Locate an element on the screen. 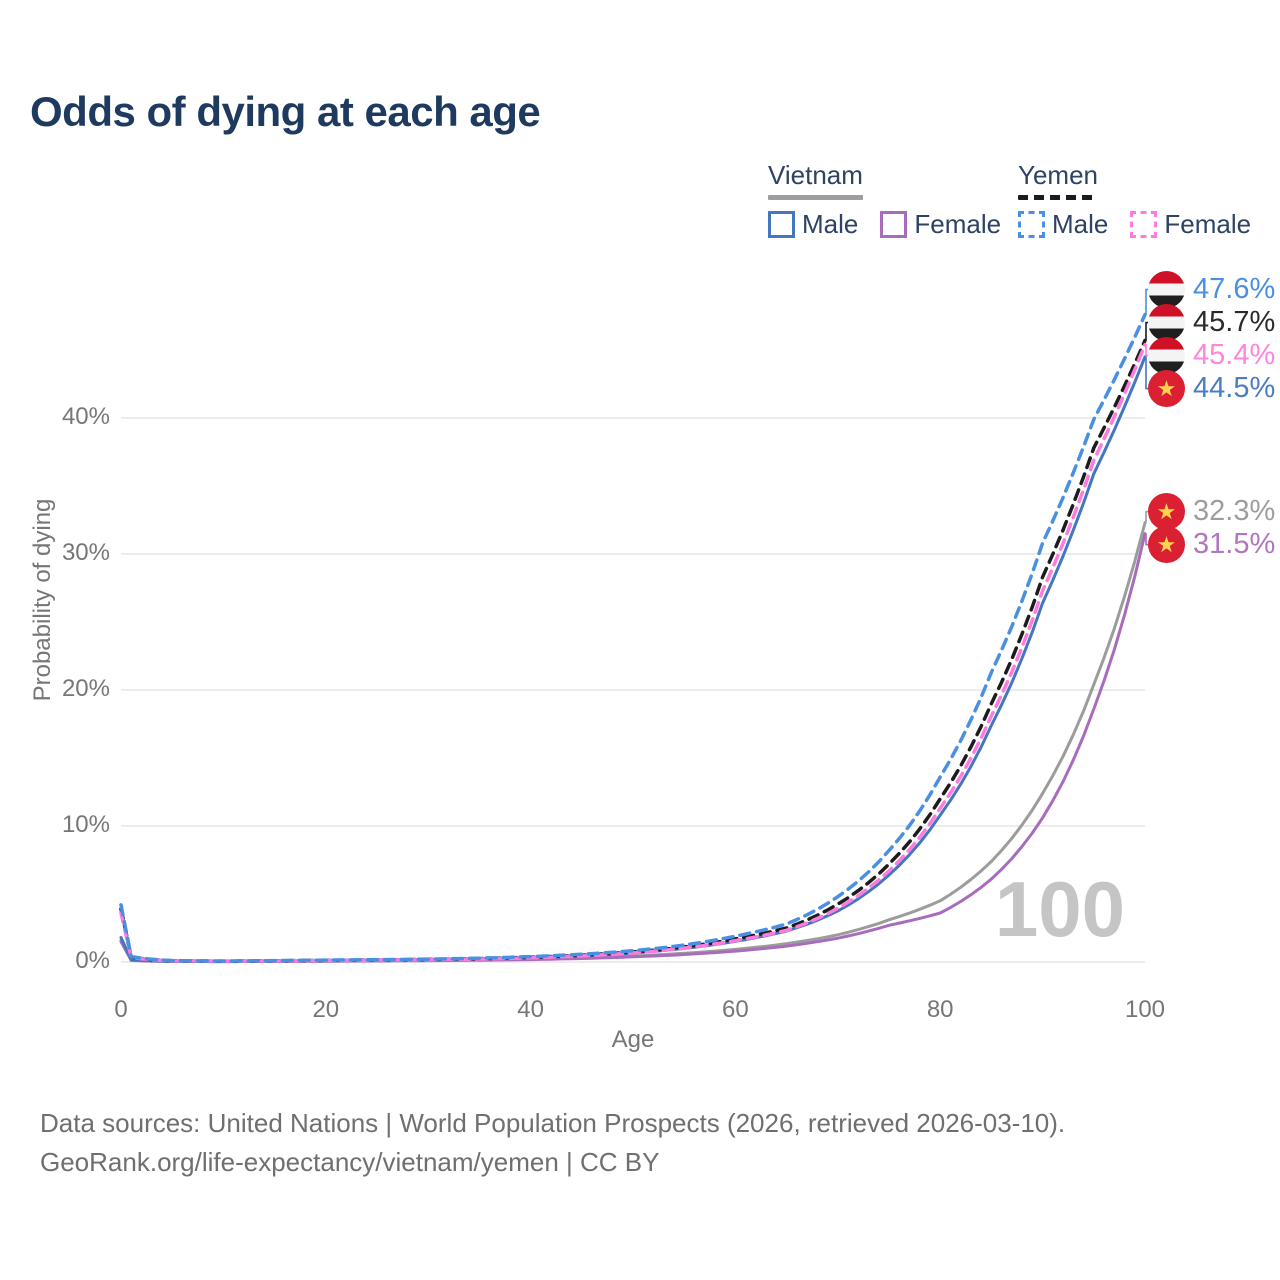 The width and height of the screenshot is (1280, 1280). legend-items-vietnam: Male Female is located at coordinates (884, 224).